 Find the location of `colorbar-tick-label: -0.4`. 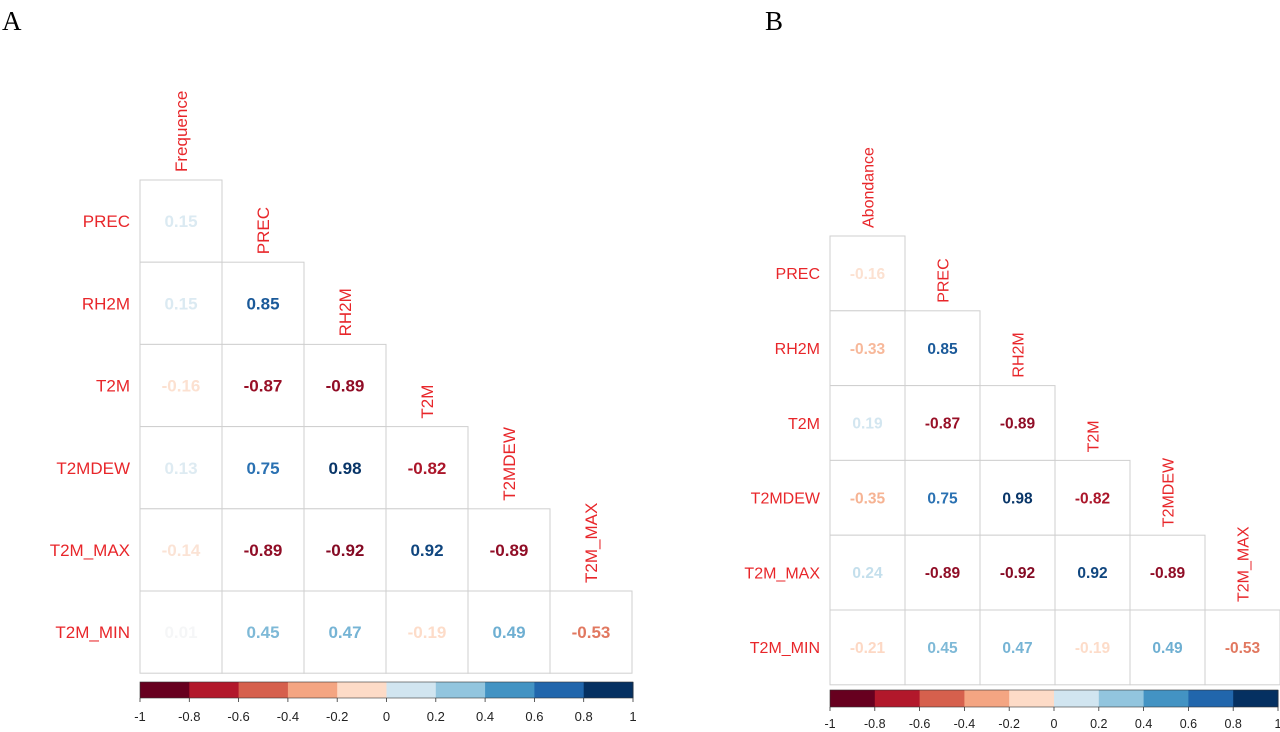

colorbar-tick-label: -0.4 is located at coordinates (288, 716).